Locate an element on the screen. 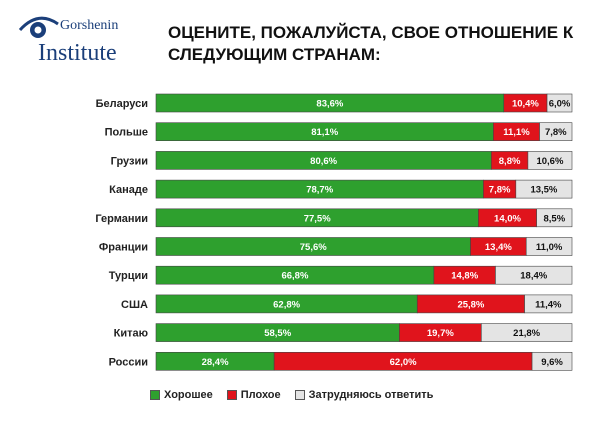 The image size is (610, 421). data-label-unsure: 13,5% is located at coordinates (543, 190).